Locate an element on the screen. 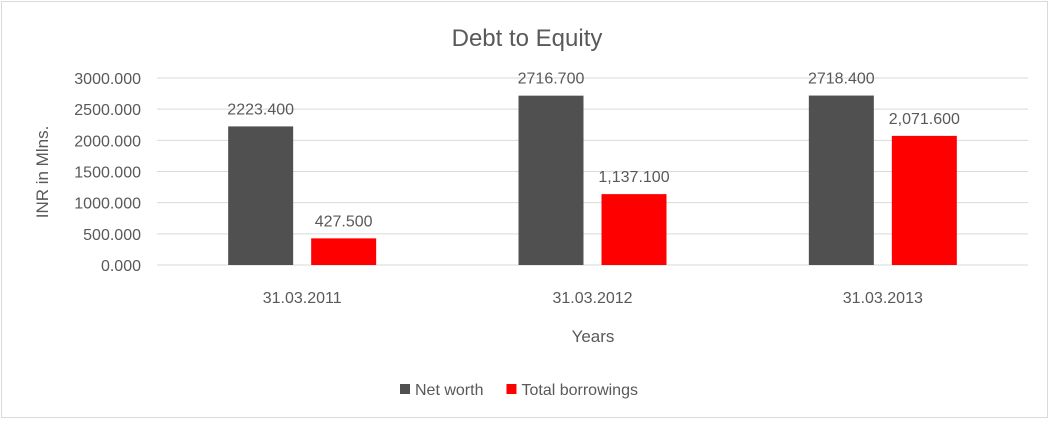  y-tick-label: 2000.000 is located at coordinates (107, 141).